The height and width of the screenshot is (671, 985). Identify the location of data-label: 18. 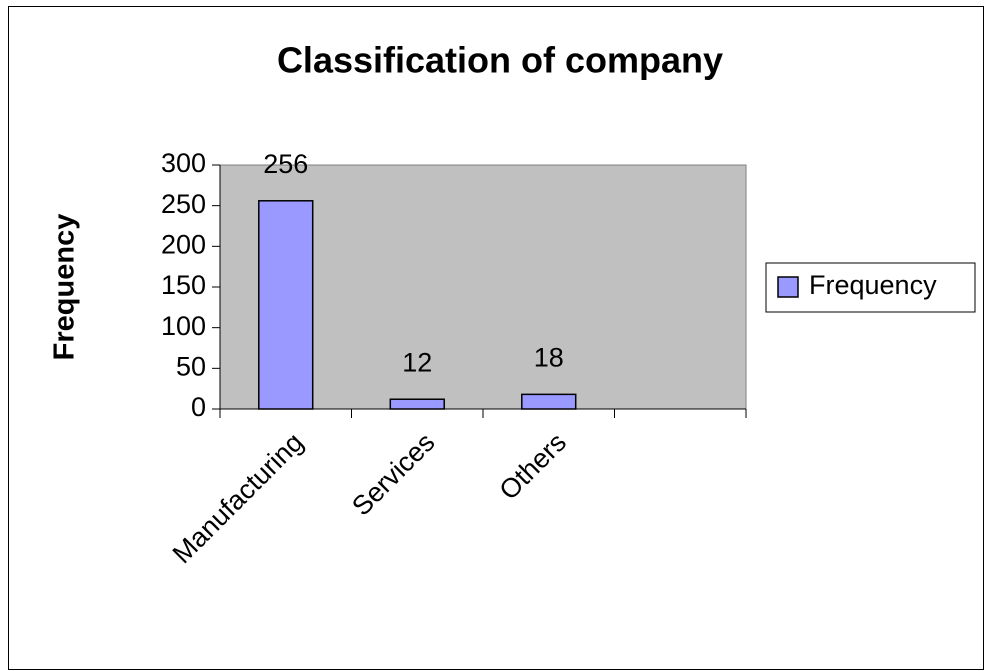
(549, 357).